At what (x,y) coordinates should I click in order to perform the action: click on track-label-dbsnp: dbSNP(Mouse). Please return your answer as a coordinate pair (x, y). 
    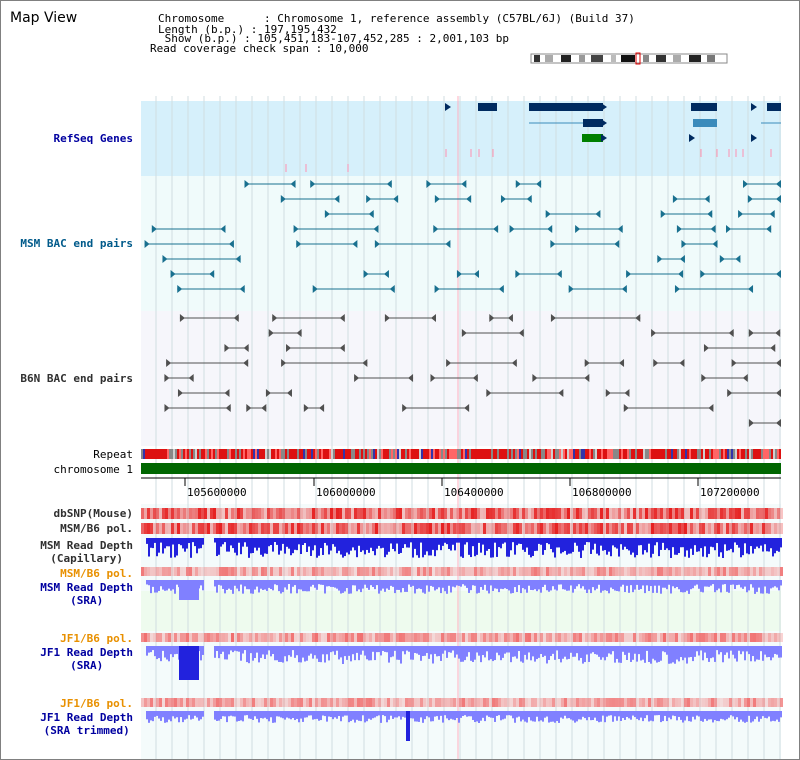
    Looking at the image, I should click on (93, 513).